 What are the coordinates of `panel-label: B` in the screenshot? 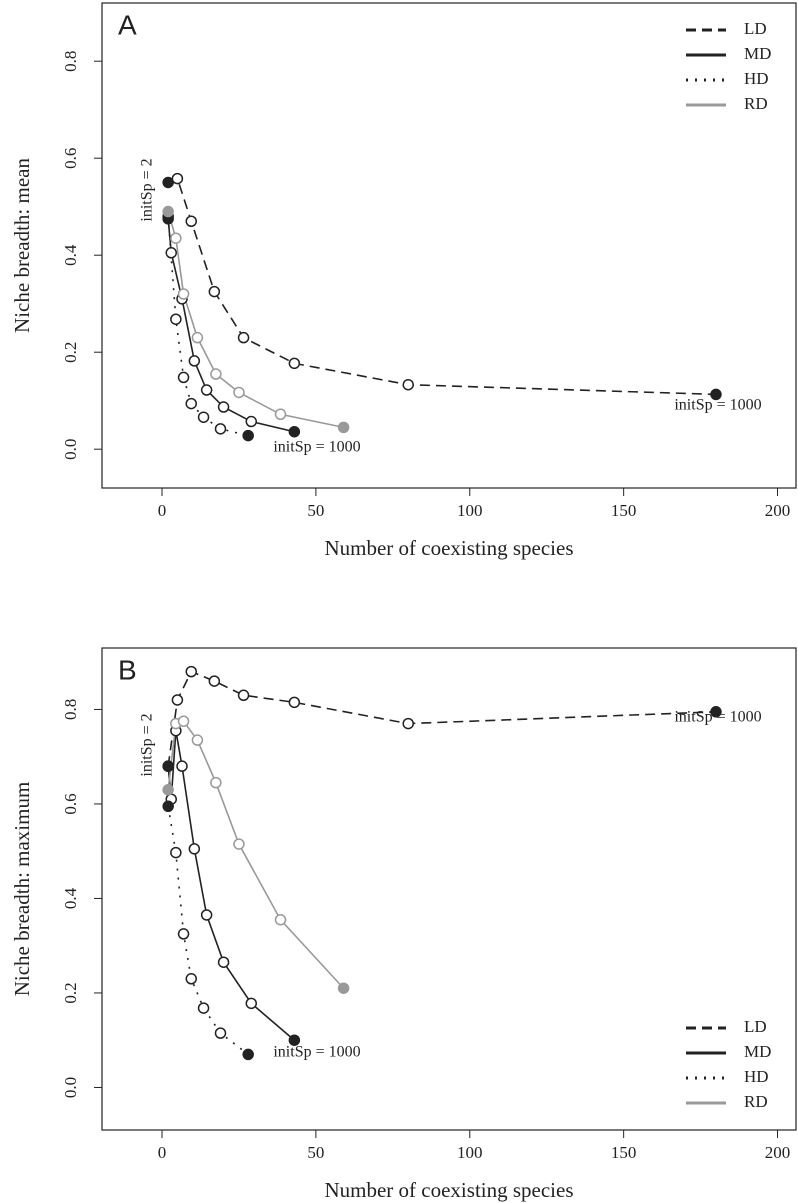 It's located at (127, 669).